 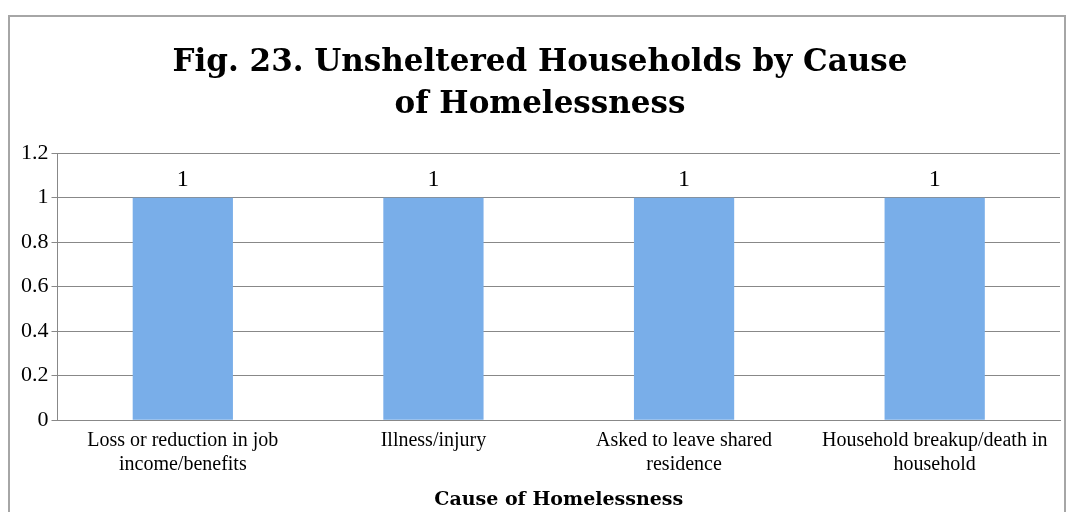 I want to click on y-tick-label: 0.6, so click(x=35, y=285).